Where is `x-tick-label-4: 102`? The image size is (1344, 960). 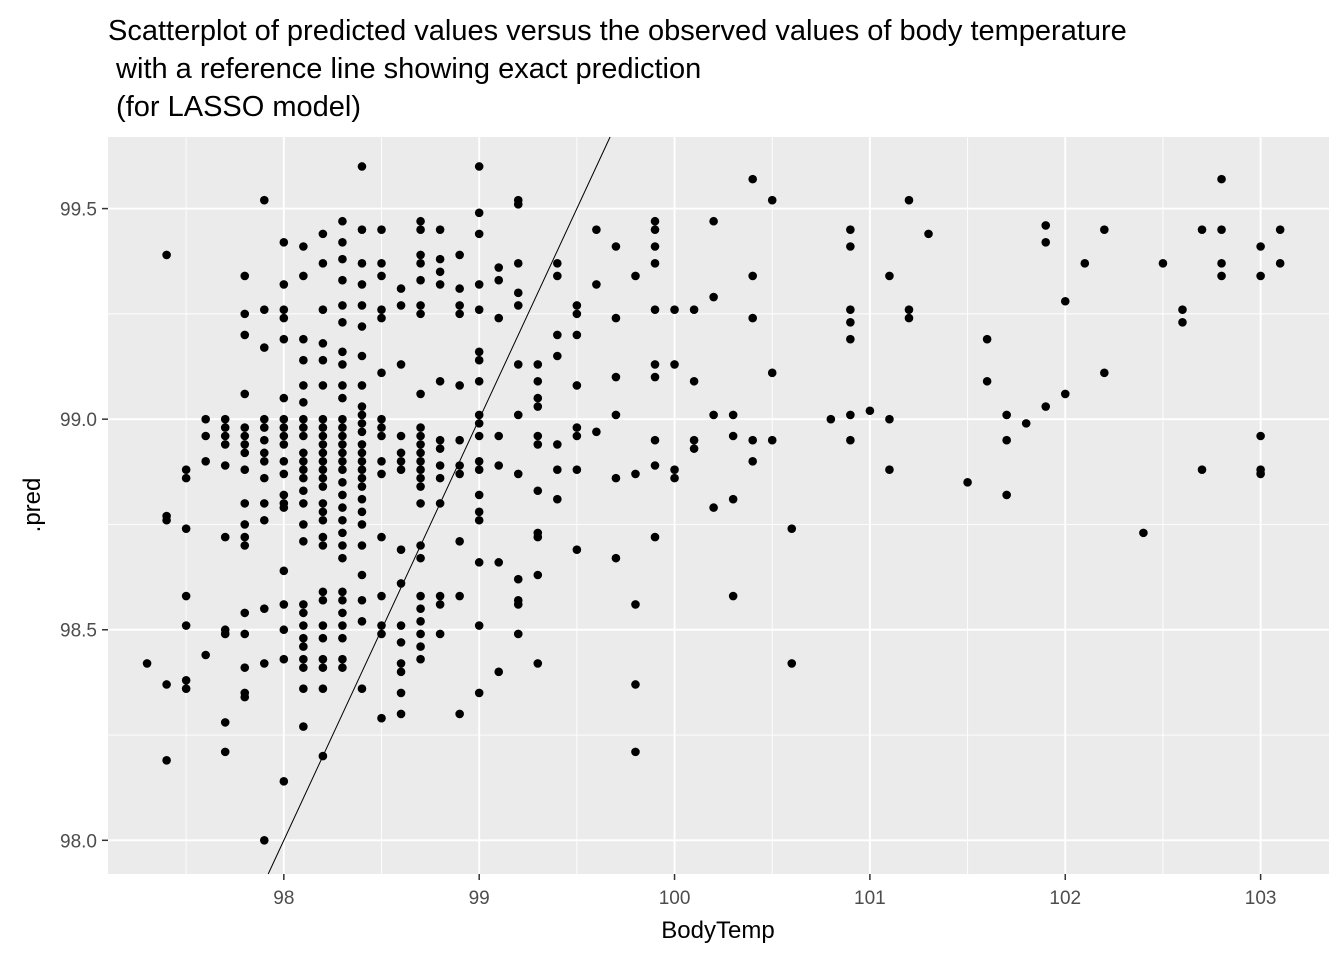
x-tick-label-4: 102 is located at coordinates (1065, 898).